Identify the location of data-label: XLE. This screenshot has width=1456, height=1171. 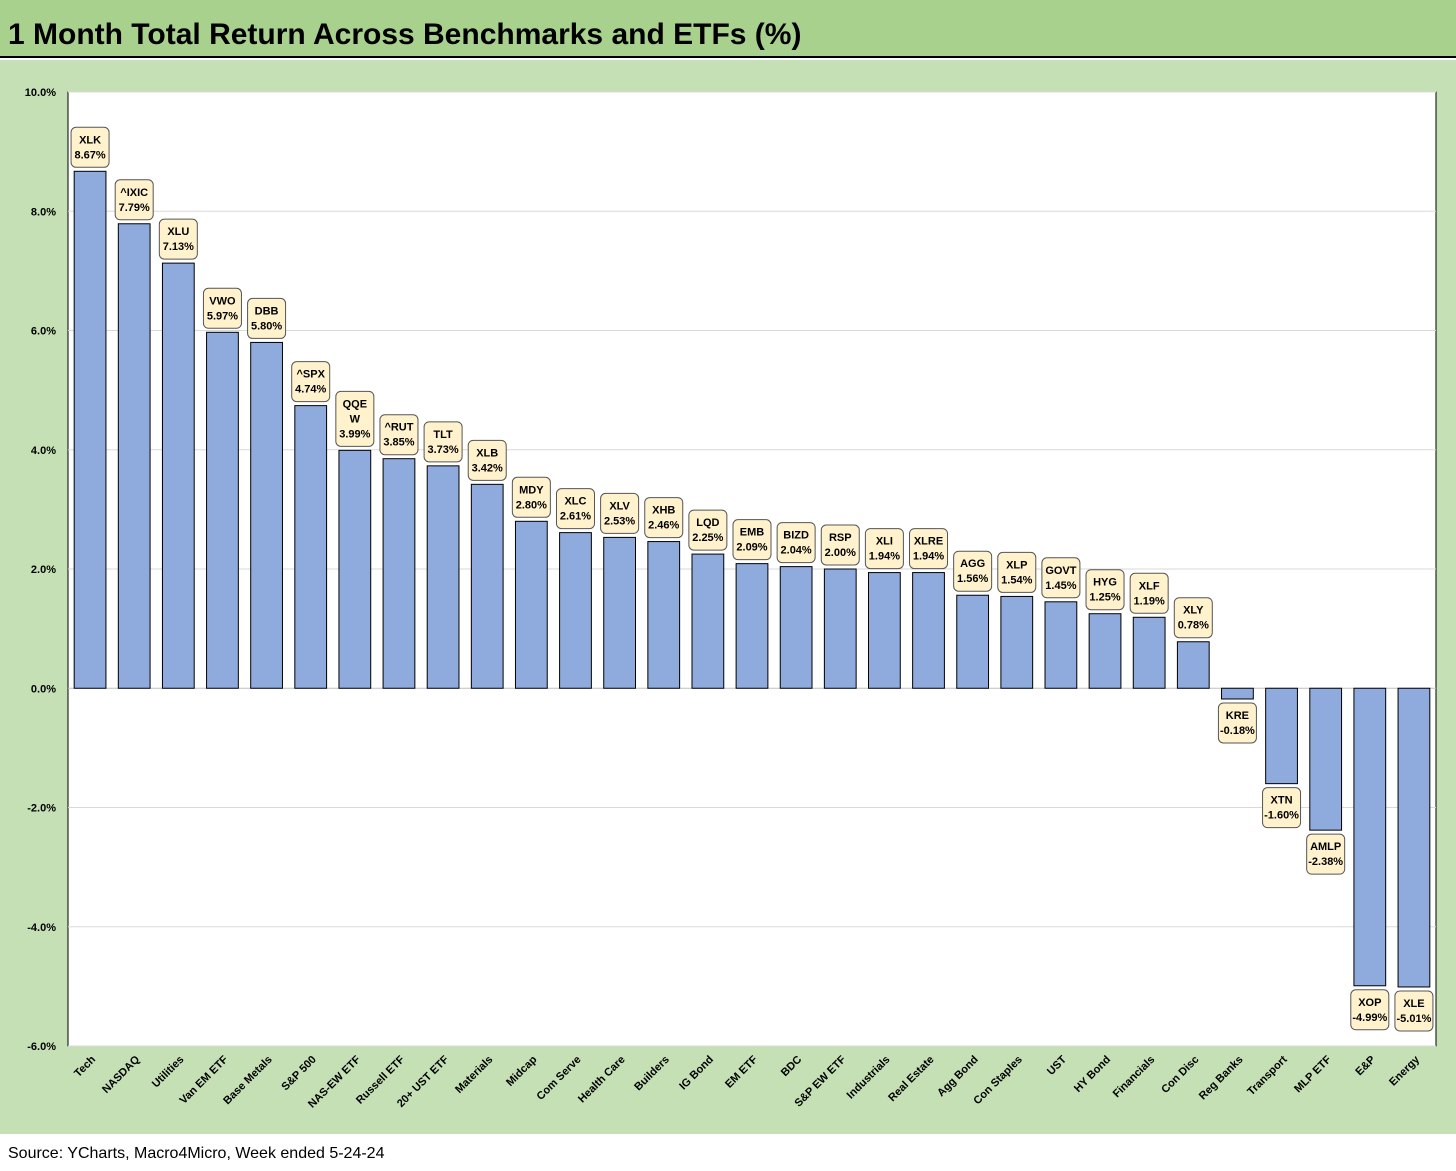
(1413, 1004).